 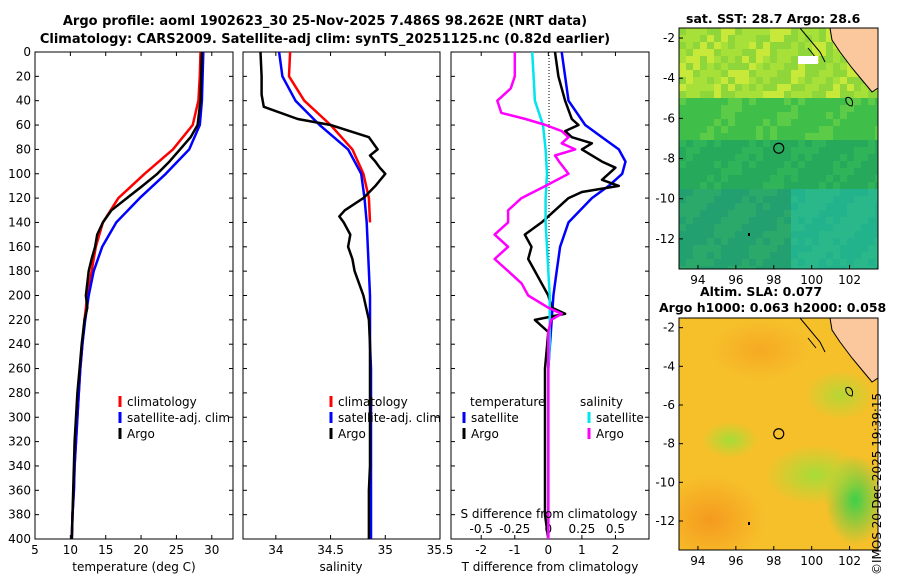 I want to click on lat-tick-label: -12, so click(x=665, y=521).